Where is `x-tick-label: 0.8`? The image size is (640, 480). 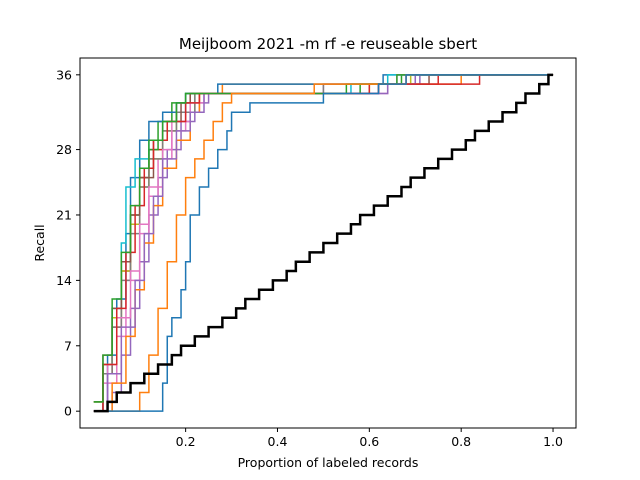
x-tick-label: 0.8 is located at coordinates (461, 441).